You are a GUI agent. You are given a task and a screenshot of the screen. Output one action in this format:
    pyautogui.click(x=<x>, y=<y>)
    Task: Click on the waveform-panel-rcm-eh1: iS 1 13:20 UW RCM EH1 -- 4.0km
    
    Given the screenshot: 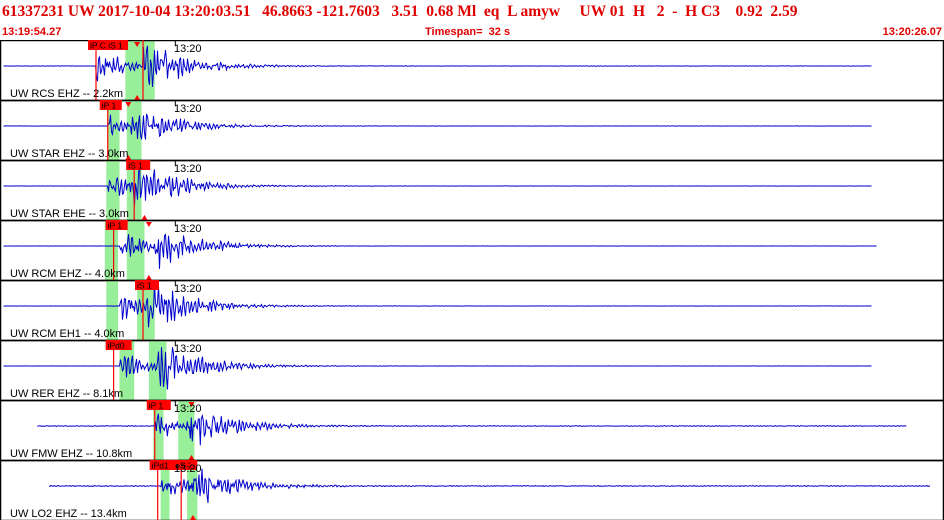 What is the action you would take?
    pyautogui.click(x=472, y=310)
    